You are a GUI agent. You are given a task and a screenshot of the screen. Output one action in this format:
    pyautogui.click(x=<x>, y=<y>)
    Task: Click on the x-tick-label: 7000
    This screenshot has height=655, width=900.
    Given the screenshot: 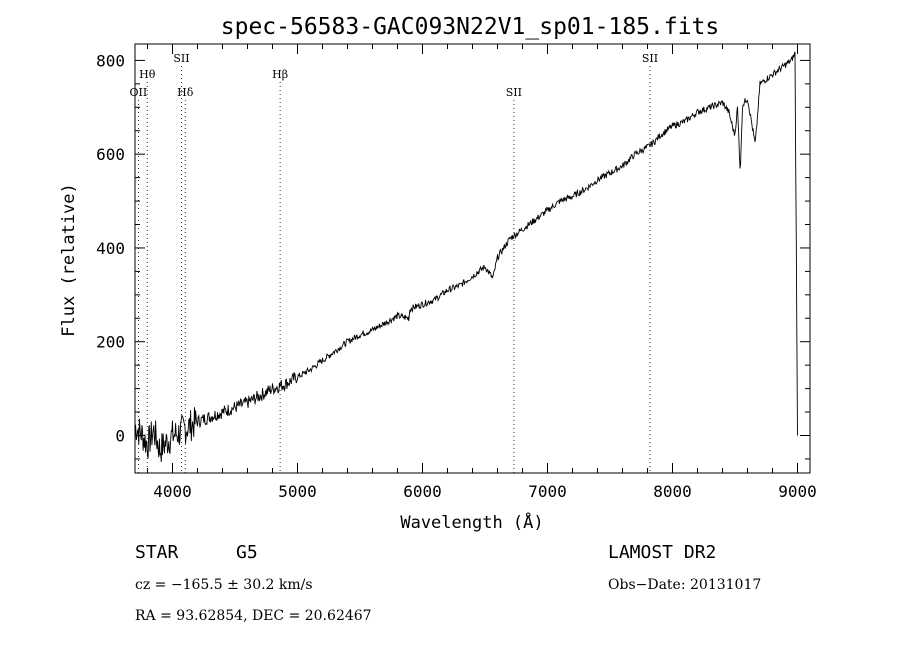 What is the action you would take?
    pyautogui.click(x=547, y=491)
    